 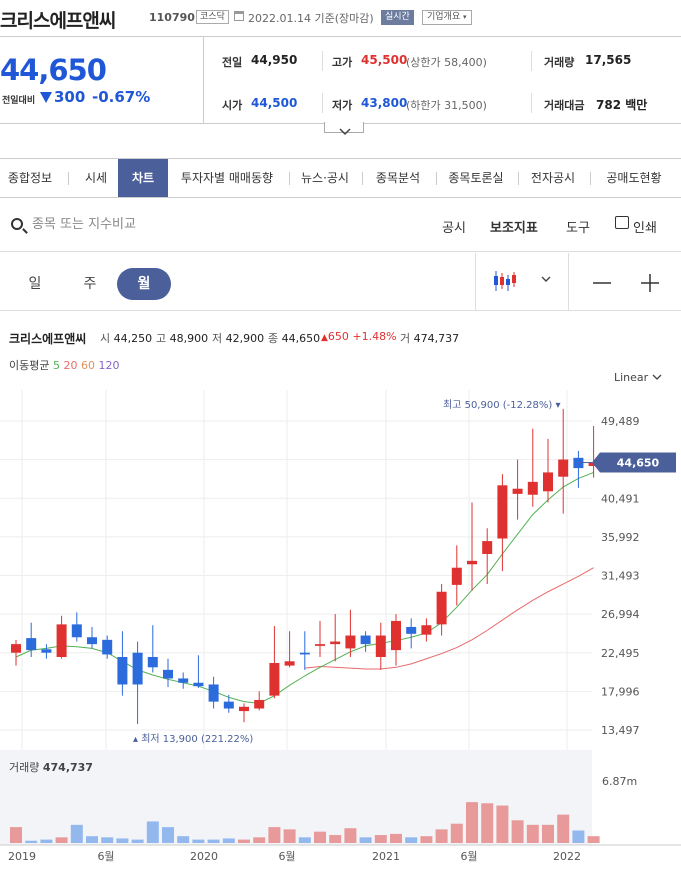 What do you see at coordinates (397, 17) in the screenshot?
I see `realtime-badge: 실시간` at bounding box center [397, 17].